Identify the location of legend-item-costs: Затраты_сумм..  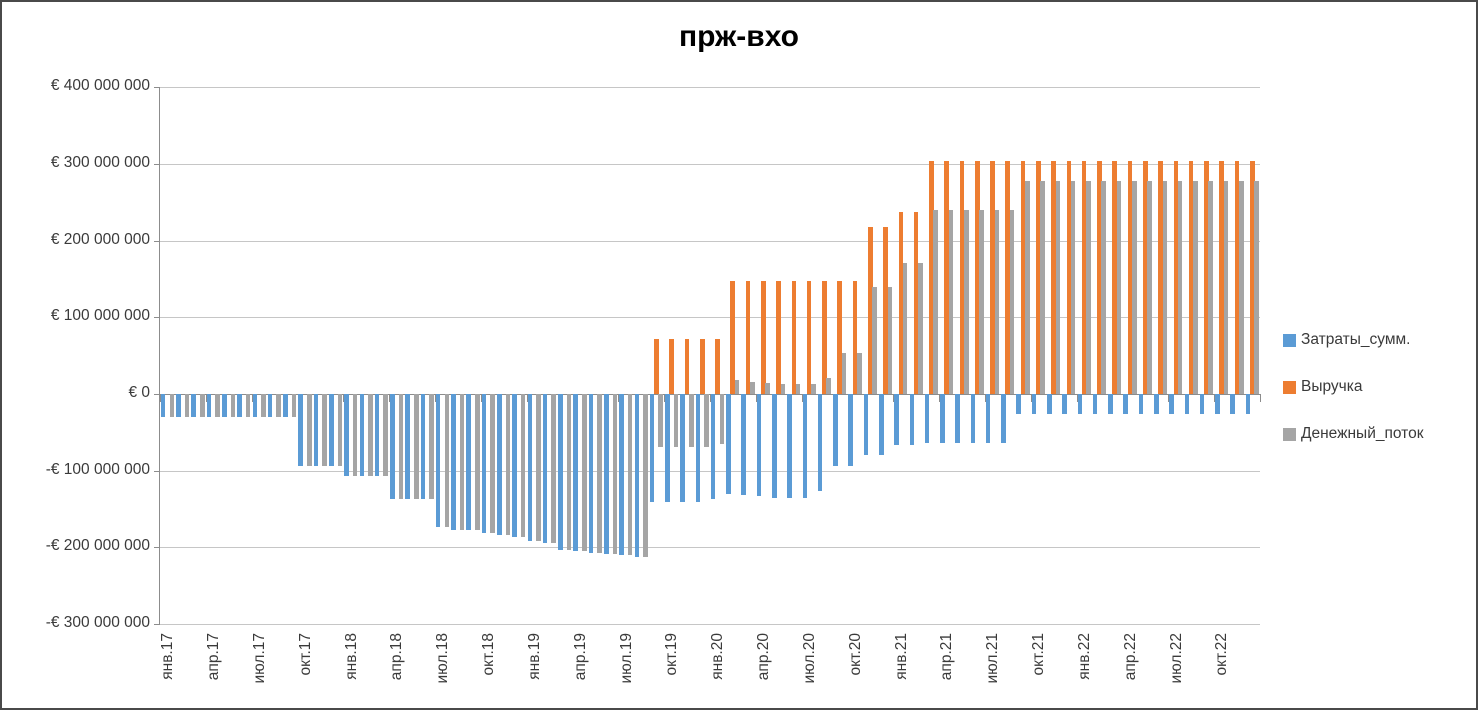
(1353, 340).